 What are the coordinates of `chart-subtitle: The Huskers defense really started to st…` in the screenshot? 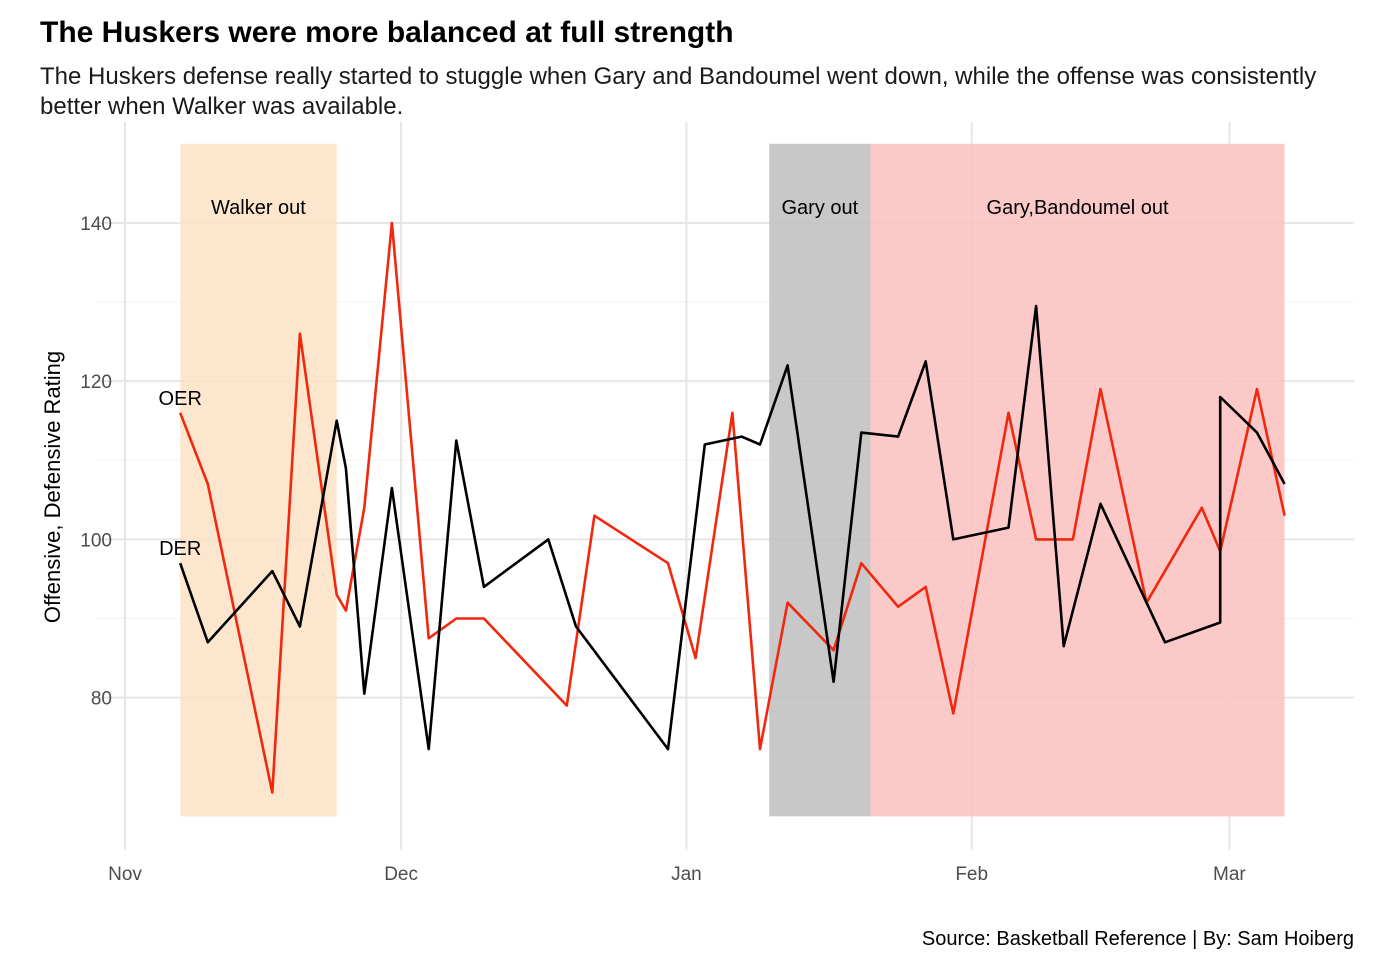 It's located at (678, 91).